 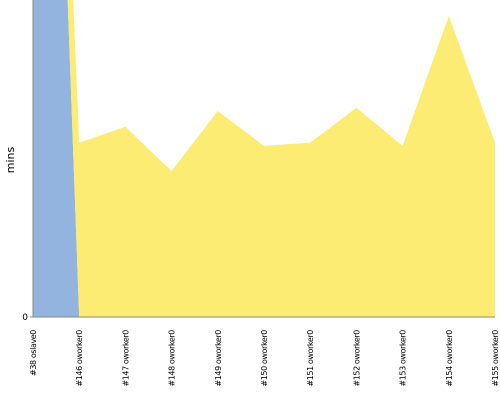 What do you see at coordinates (79, 358) in the screenshot?
I see `x-tick-label: #146 oworker0` at bounding box center [79, 358].